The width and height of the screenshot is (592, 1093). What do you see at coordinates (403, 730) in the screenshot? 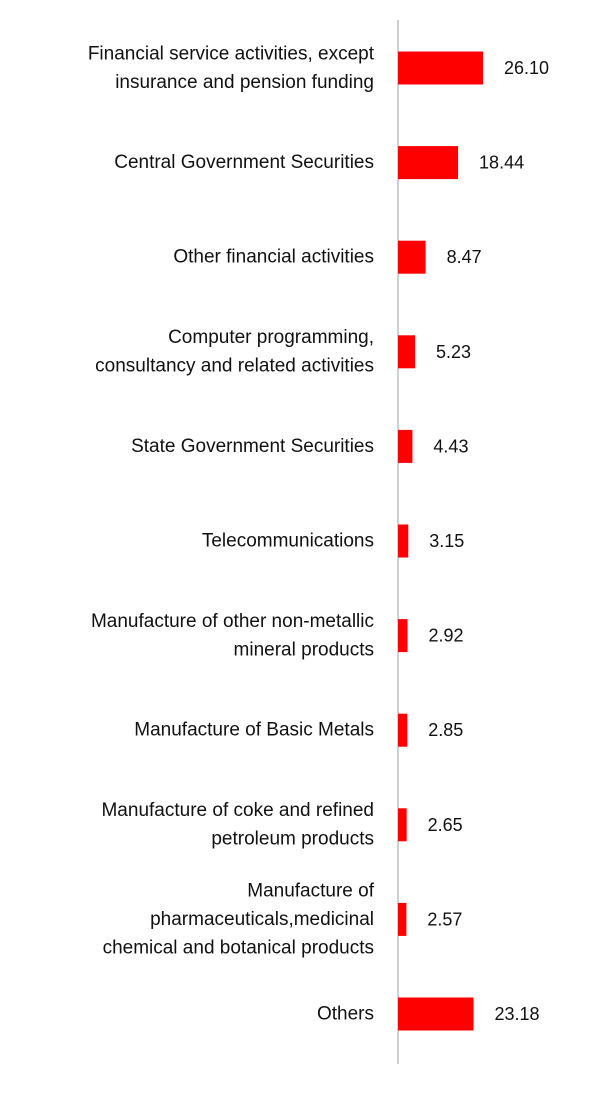
I see `bar-manufacture-of-basic-metals` at bounding box center [403, 730].